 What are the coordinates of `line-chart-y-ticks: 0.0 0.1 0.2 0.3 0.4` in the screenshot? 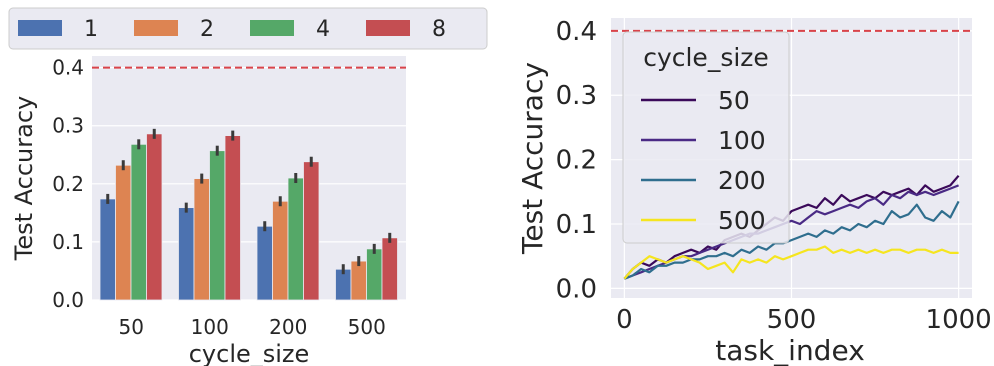 It's located at (576, 160).